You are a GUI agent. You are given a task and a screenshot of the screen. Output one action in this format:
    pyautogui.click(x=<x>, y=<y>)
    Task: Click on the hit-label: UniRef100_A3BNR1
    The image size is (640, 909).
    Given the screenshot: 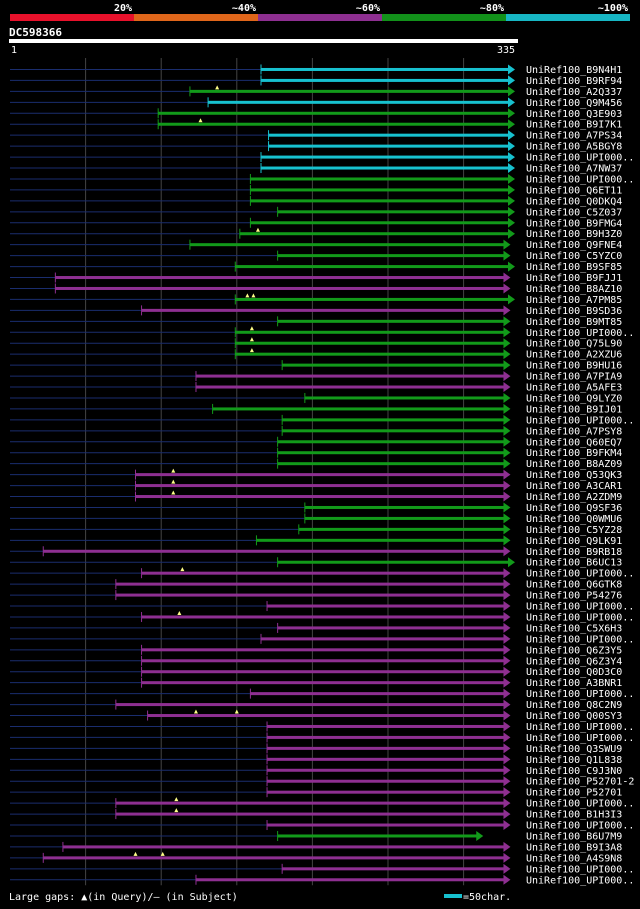 What is the action you would take?
    pyautogui.click(x=574, y=683)
    